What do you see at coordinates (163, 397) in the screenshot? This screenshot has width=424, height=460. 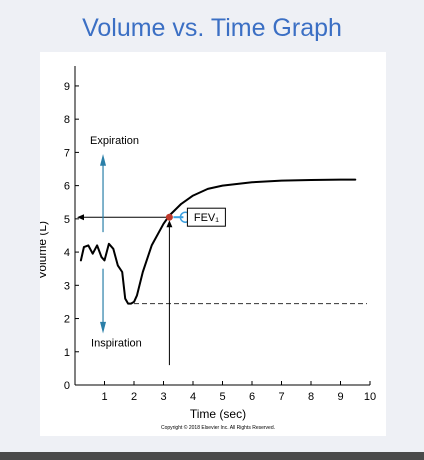 I see `x-tick-label: 3` at bounding box center [163, 397].